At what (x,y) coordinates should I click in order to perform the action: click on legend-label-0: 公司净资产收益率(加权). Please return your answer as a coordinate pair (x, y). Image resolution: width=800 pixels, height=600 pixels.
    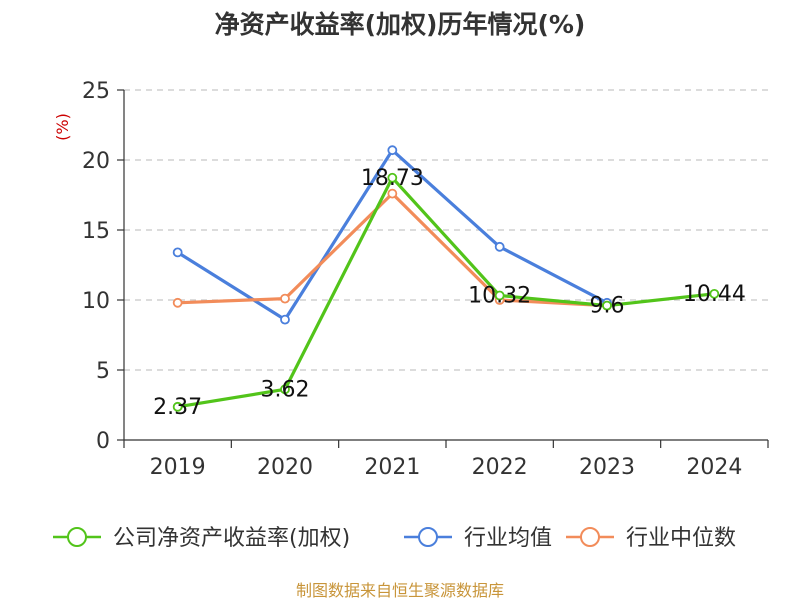
    Looking at the image, I should click on (231, 538).